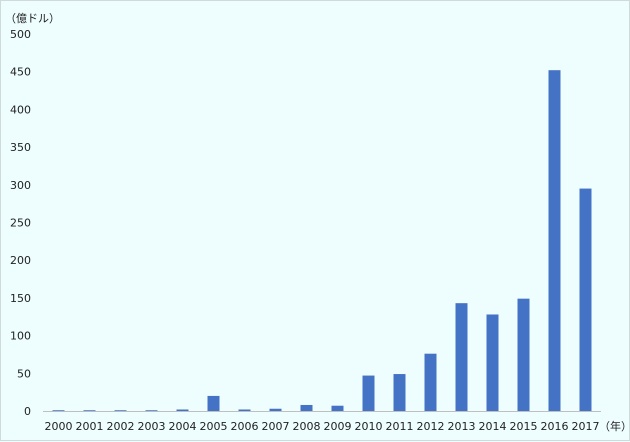 The width and height of the screenshot is (630, 442). I want to click on y-tick-label: 500, so click(20, 34).